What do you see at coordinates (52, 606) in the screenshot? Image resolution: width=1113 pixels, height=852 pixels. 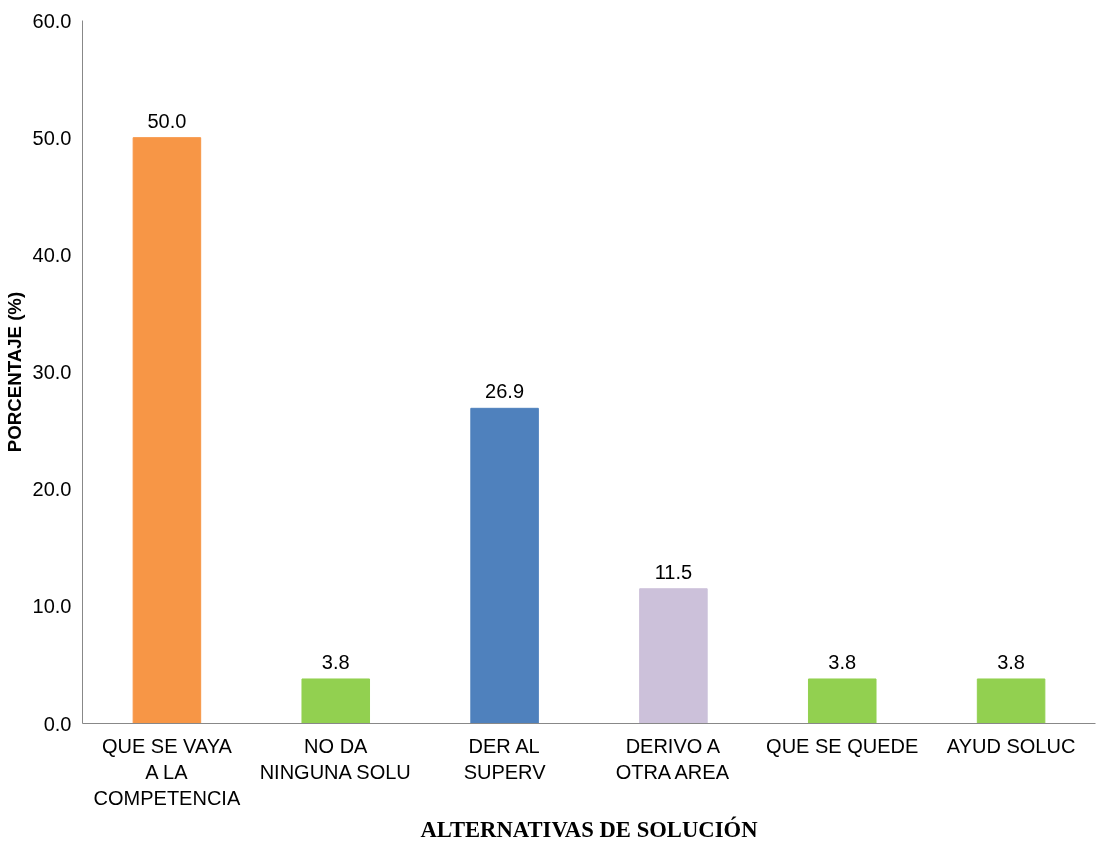 I see `y-tick-label: 10.0` at bounding box center [52, 606].